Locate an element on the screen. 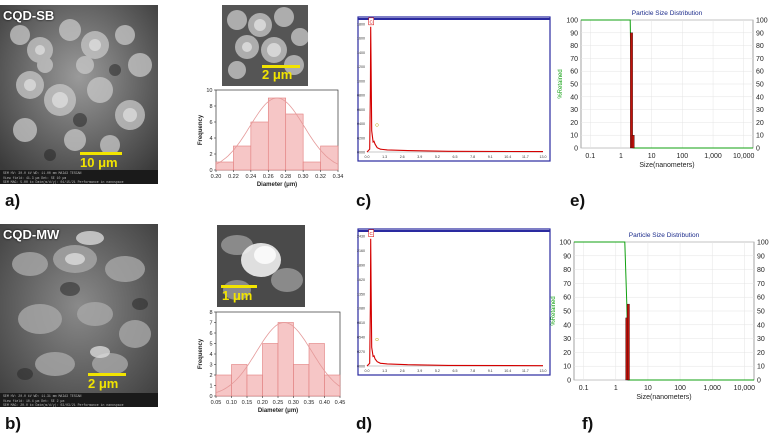 The width and height of the screenshot is (783, 439). scale-text-mw: 2 μm is located at coordinates (103, 383).